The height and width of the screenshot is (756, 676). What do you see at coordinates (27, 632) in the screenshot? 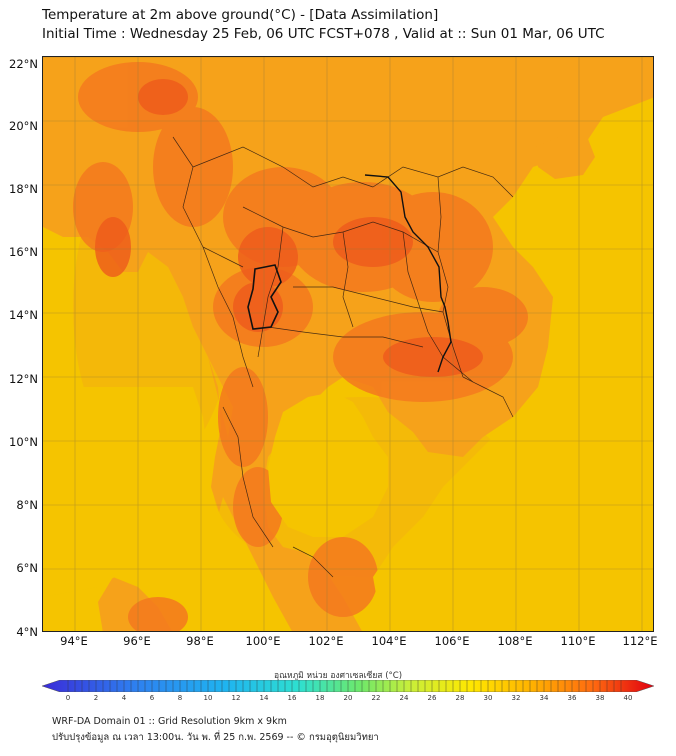
I see `lat-label-4n: 4°N` at bounding box center [27, 632].